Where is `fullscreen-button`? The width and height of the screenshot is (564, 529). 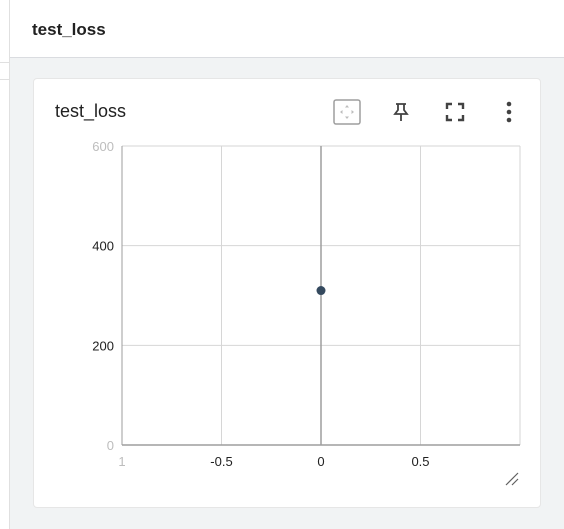 fullscreen-button is located at coordinates (455, 112).